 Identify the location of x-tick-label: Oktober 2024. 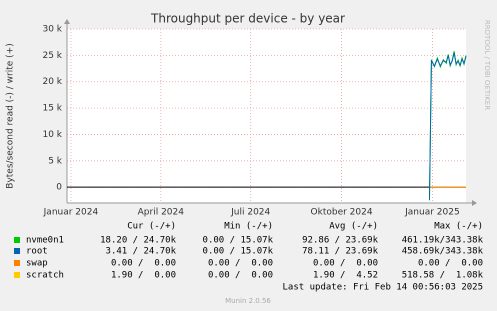
(342, 213).